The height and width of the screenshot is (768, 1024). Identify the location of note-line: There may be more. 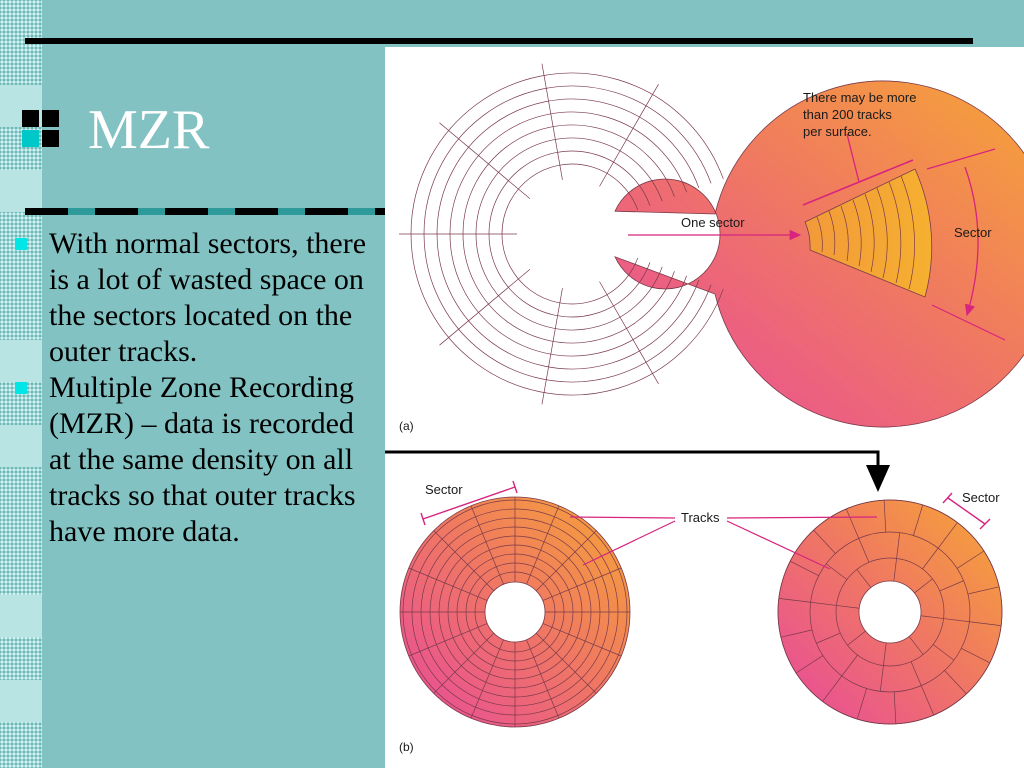
(859, 97).